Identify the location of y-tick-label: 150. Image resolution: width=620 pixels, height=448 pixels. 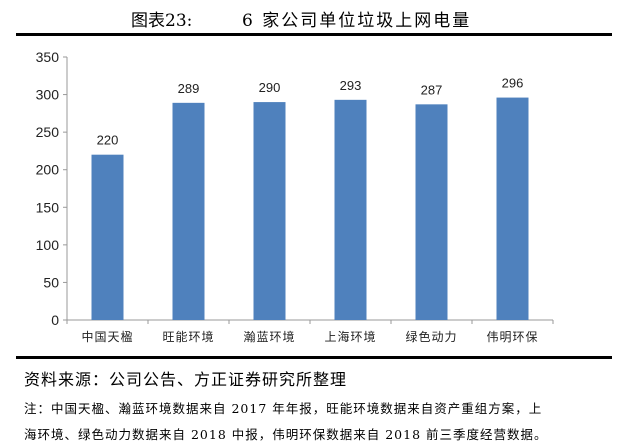
(48, 207).